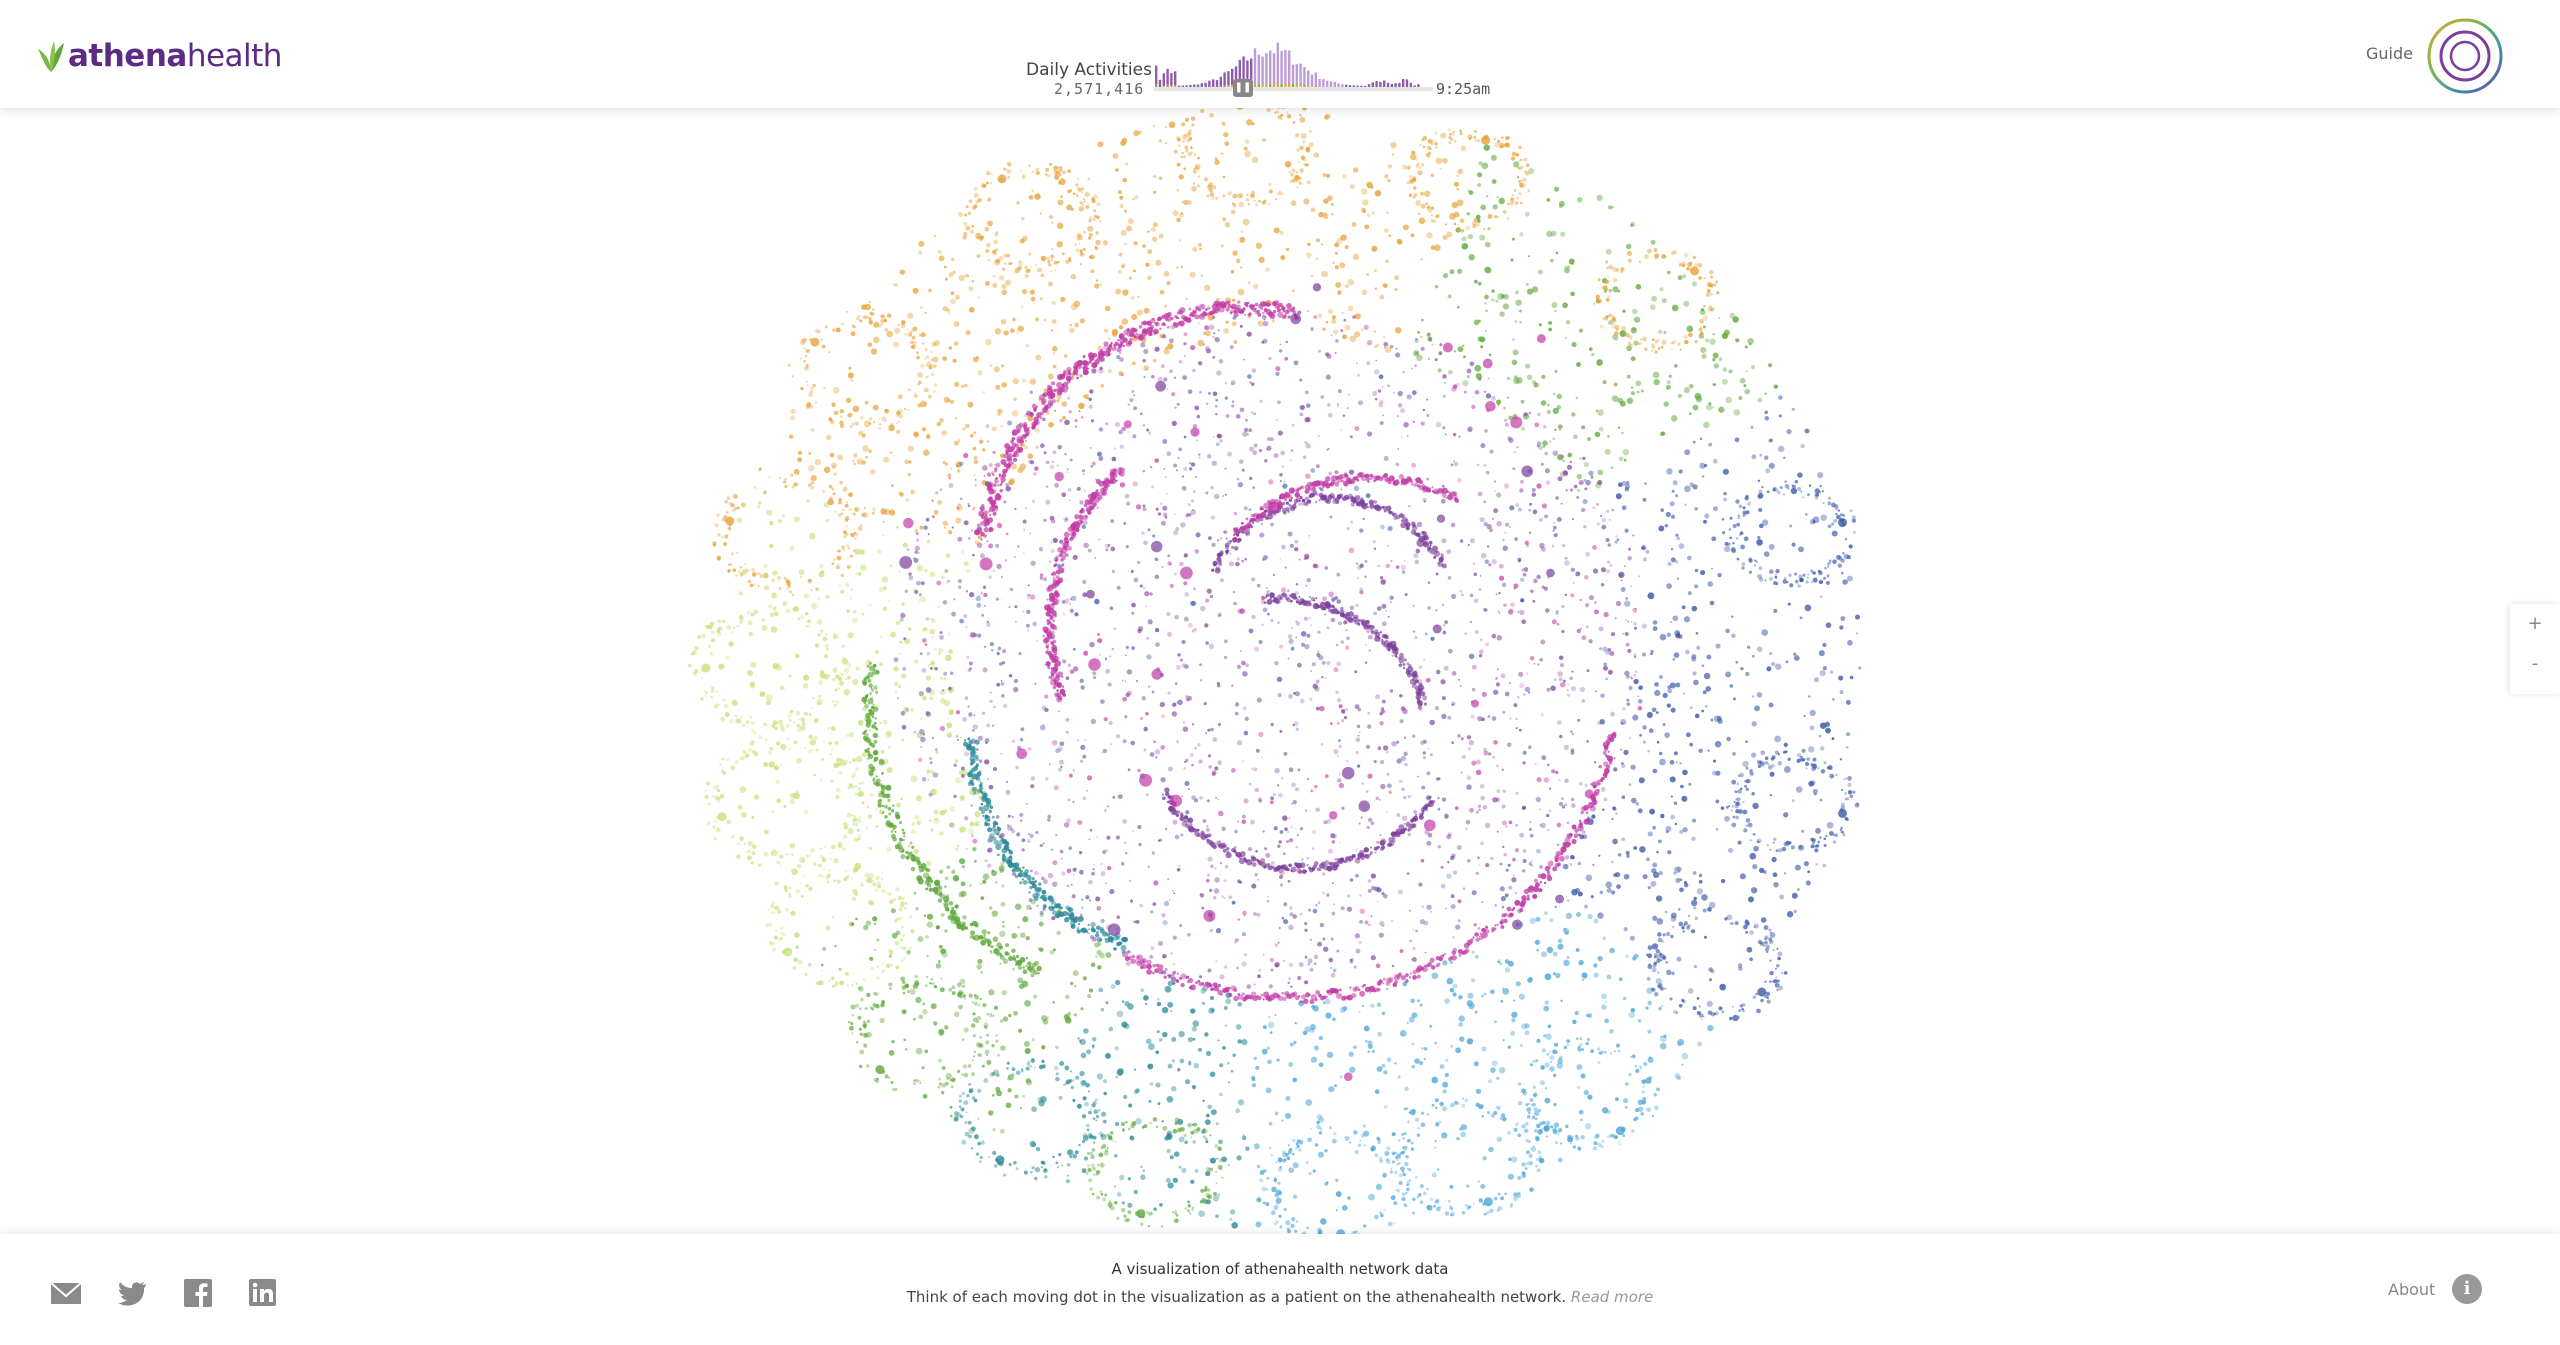 The height and width of the screenshot is (1345, 2560). Describe the element at coordinates (1293, 89) in the screenshot. I see `timeline-slider-track` at that location.